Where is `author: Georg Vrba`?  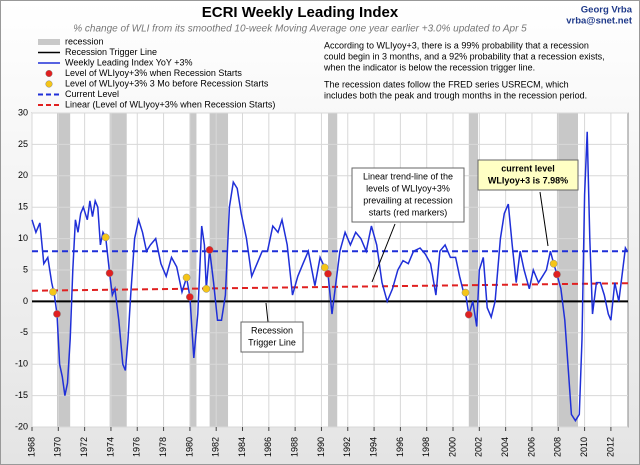
author: Georg Vrba is located at coordinates (607, 10).